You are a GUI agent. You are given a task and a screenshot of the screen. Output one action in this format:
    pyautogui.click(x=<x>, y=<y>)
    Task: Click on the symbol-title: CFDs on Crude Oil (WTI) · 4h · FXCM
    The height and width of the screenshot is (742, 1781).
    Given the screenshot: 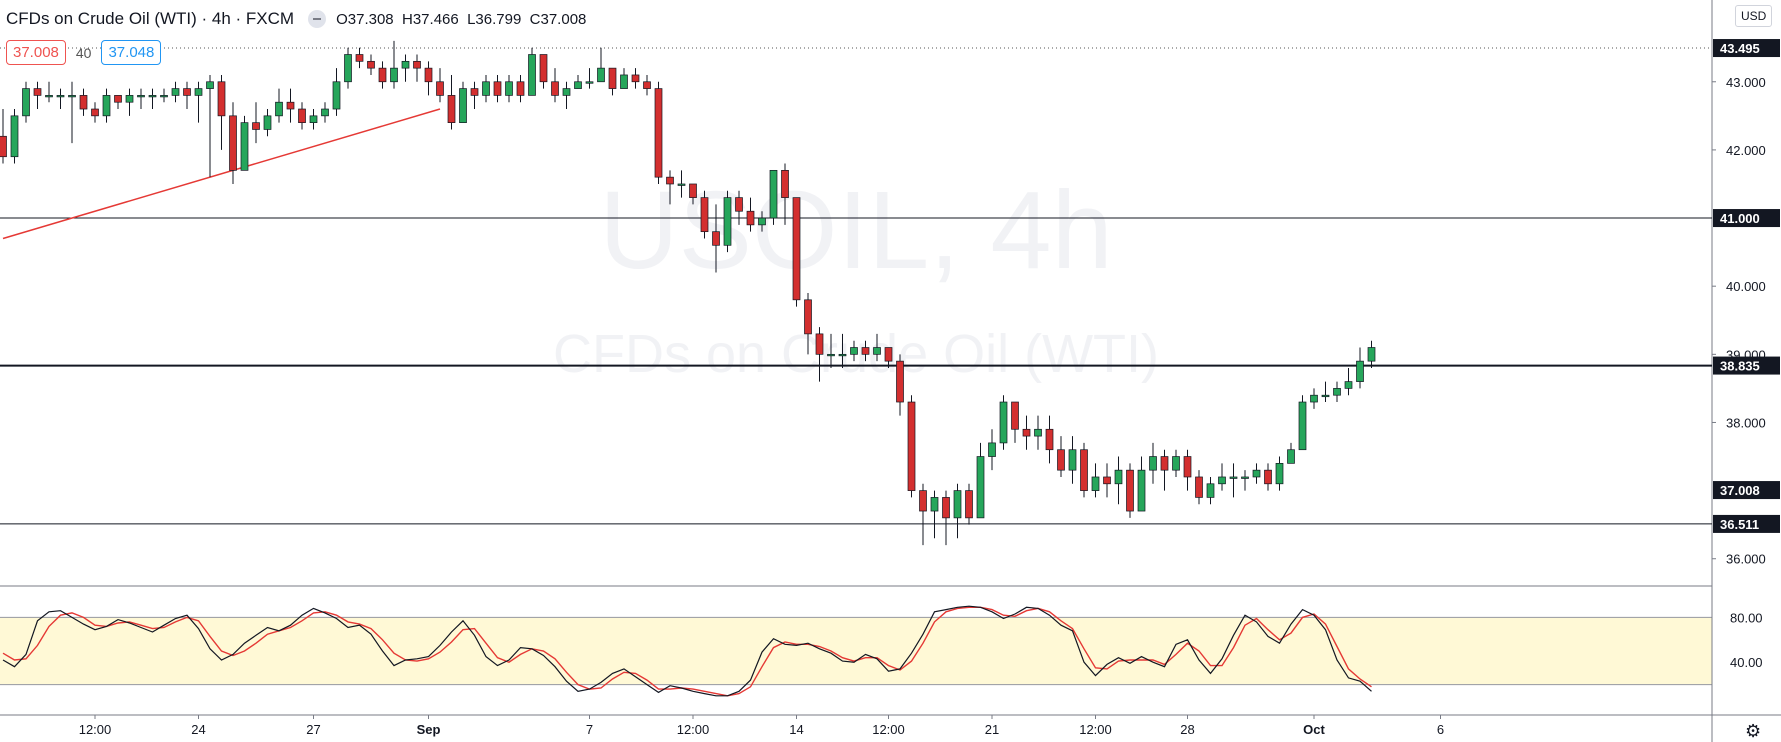 What is the action you would take?
    pyautogui.click(x=150, y=18)
    